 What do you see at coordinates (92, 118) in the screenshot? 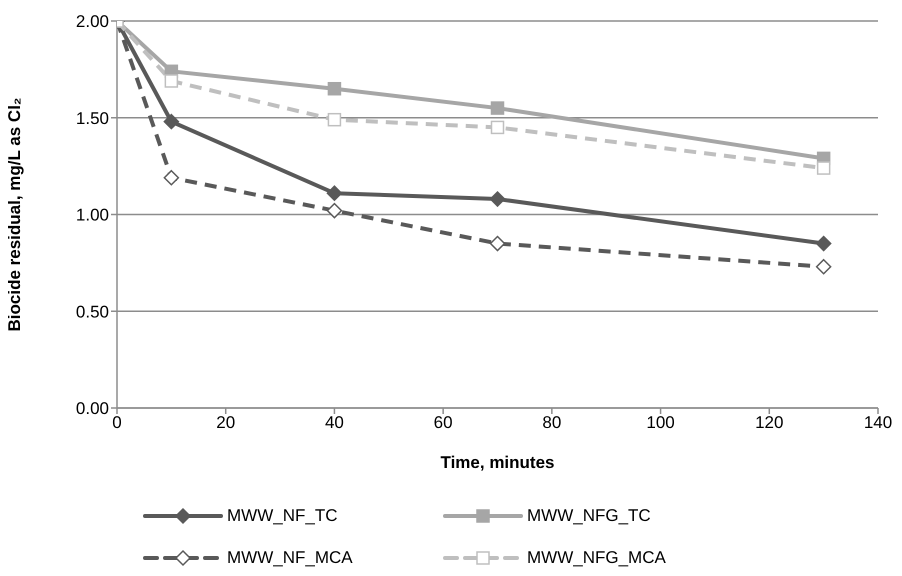
I see `y-tick-label: 1.50` at bounding box center [92, 118].